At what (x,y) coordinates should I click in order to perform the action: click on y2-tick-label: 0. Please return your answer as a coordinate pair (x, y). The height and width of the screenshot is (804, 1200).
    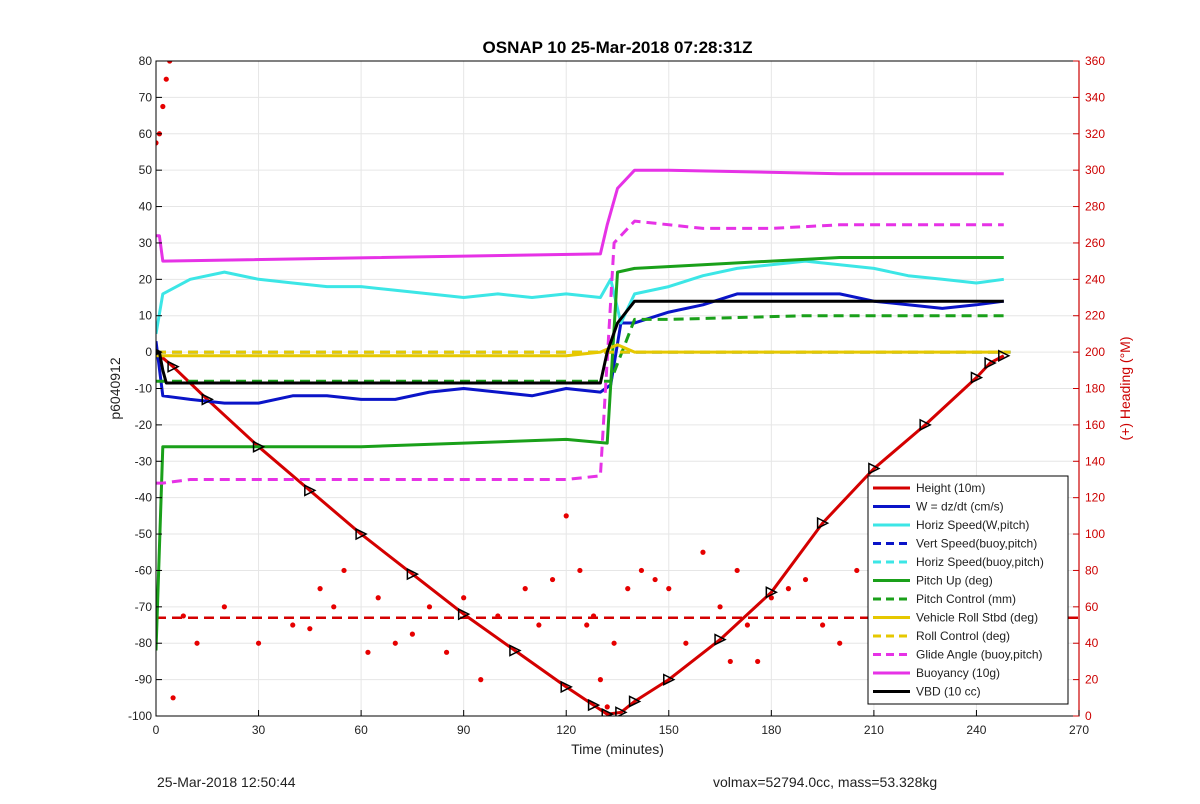
    Looking at the image, I should click on (1088, 716).